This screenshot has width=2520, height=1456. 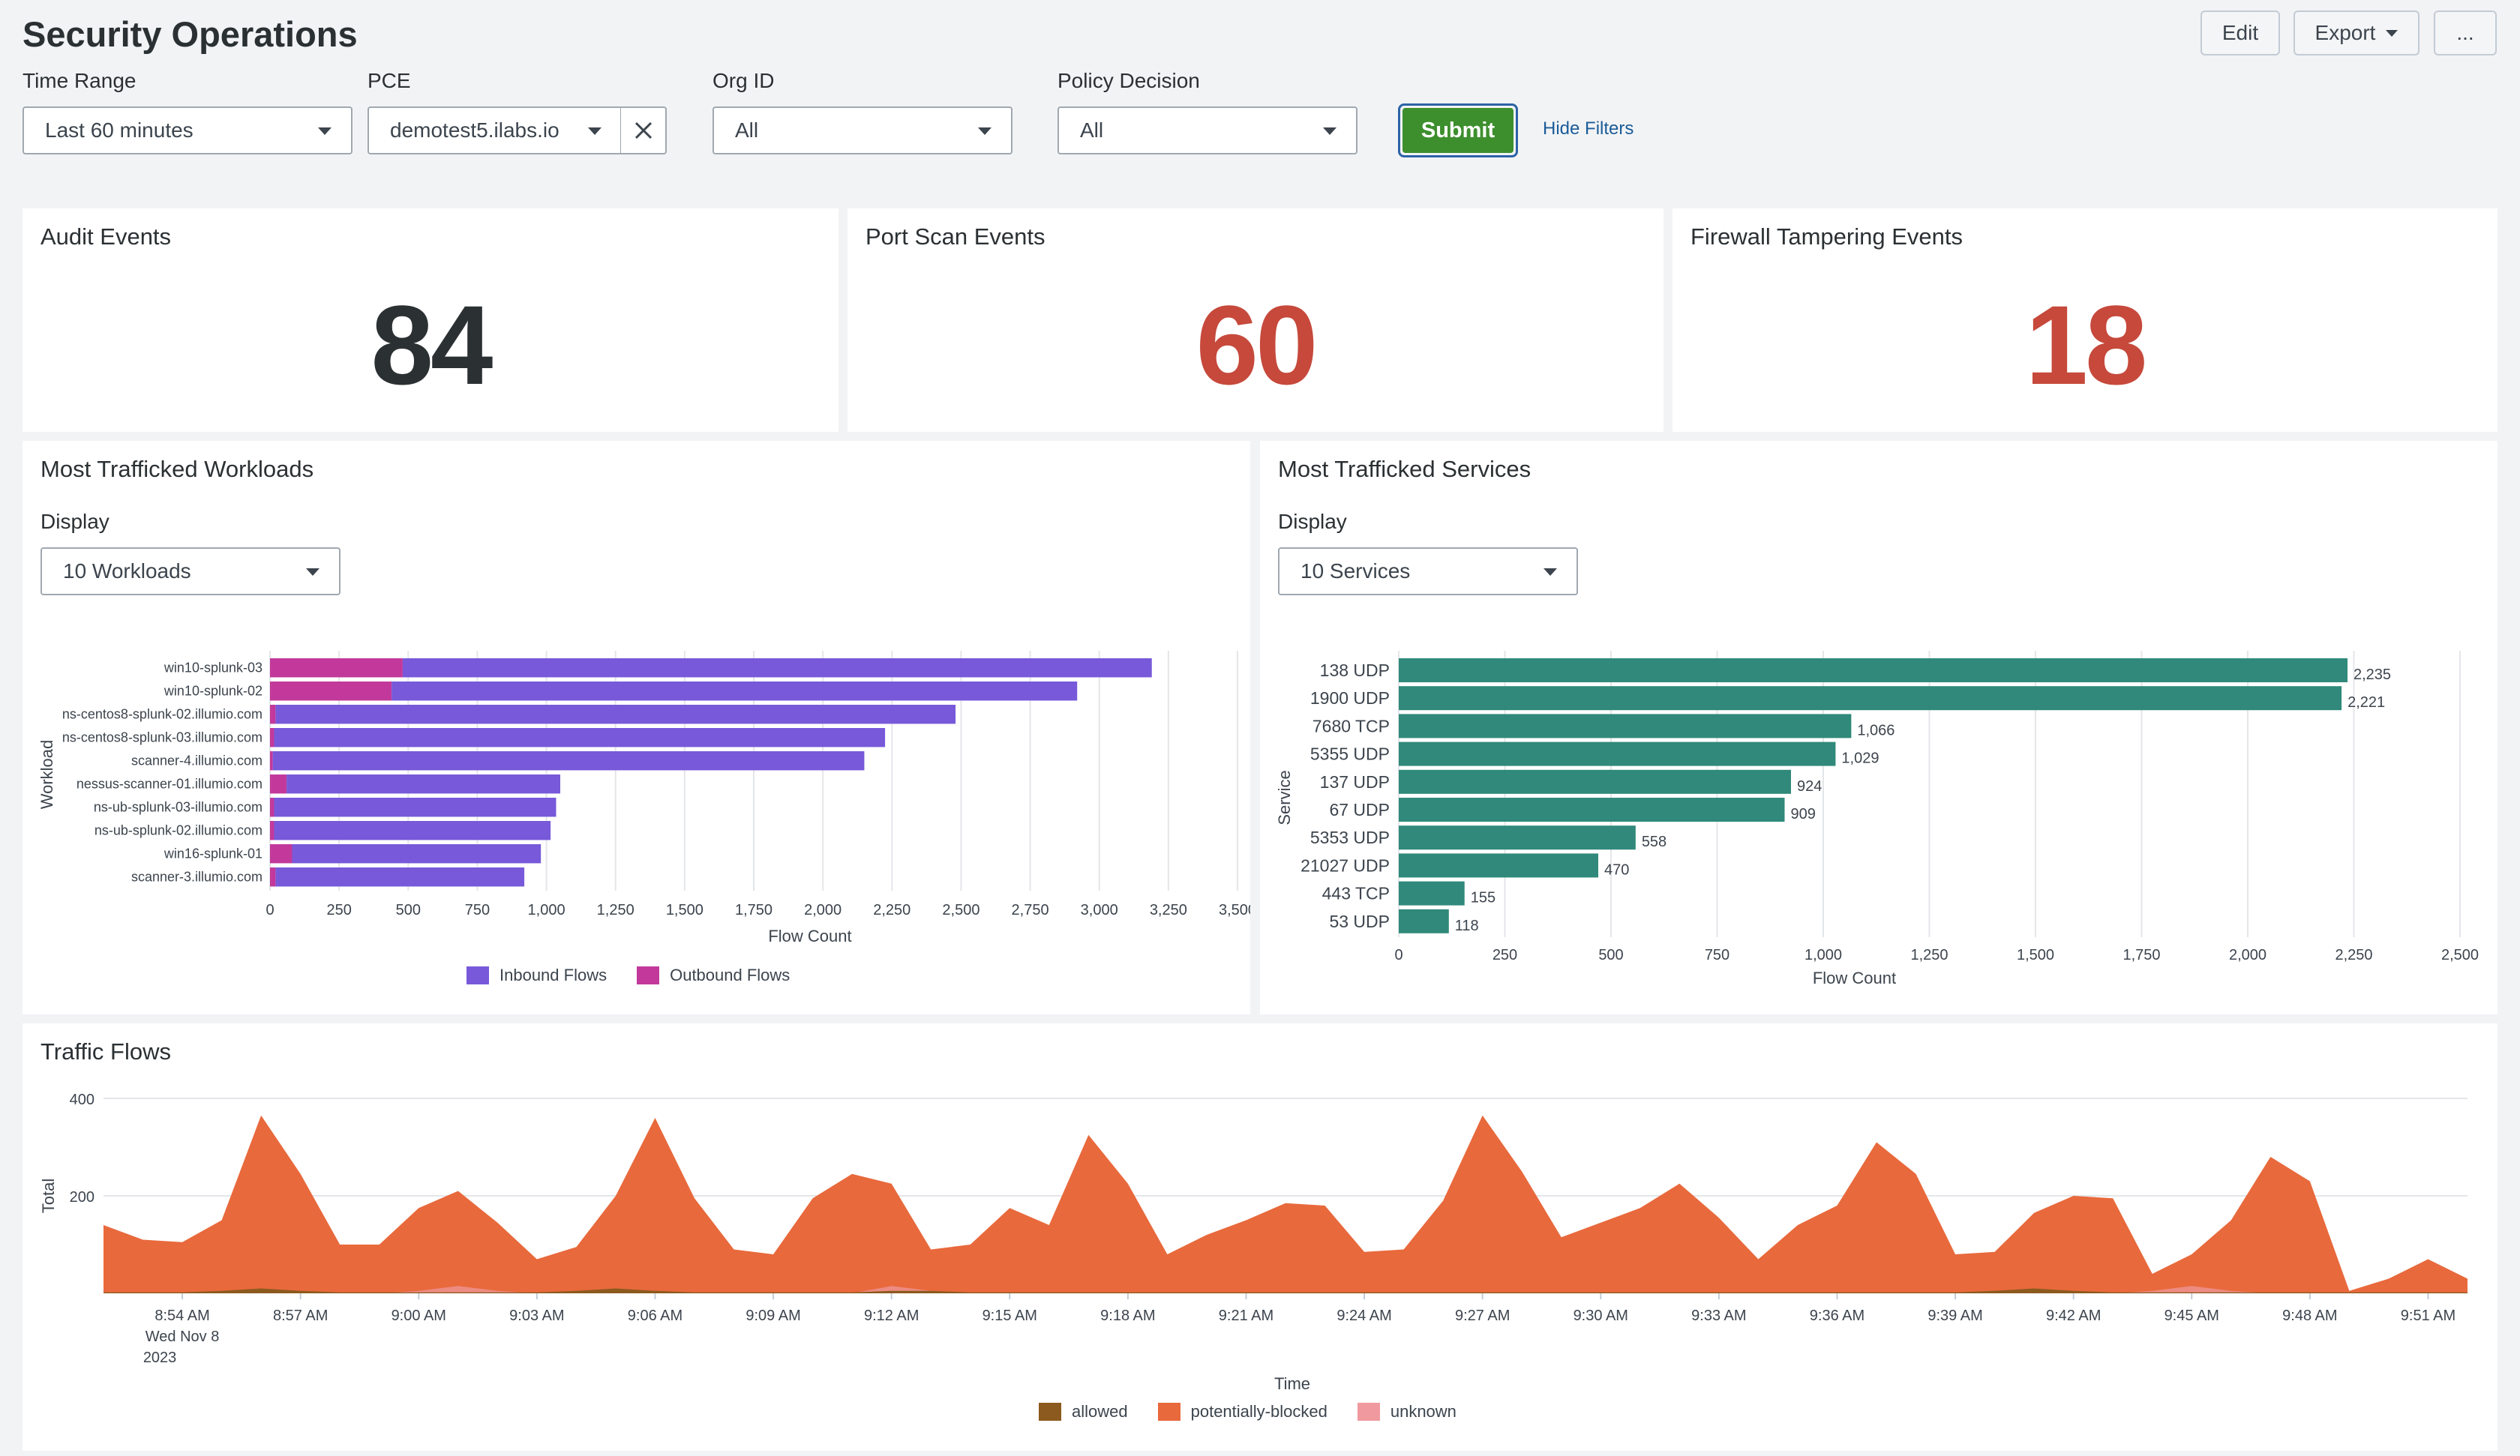 I want to click on submit-label: Submit, so click(x=1458, y=130).